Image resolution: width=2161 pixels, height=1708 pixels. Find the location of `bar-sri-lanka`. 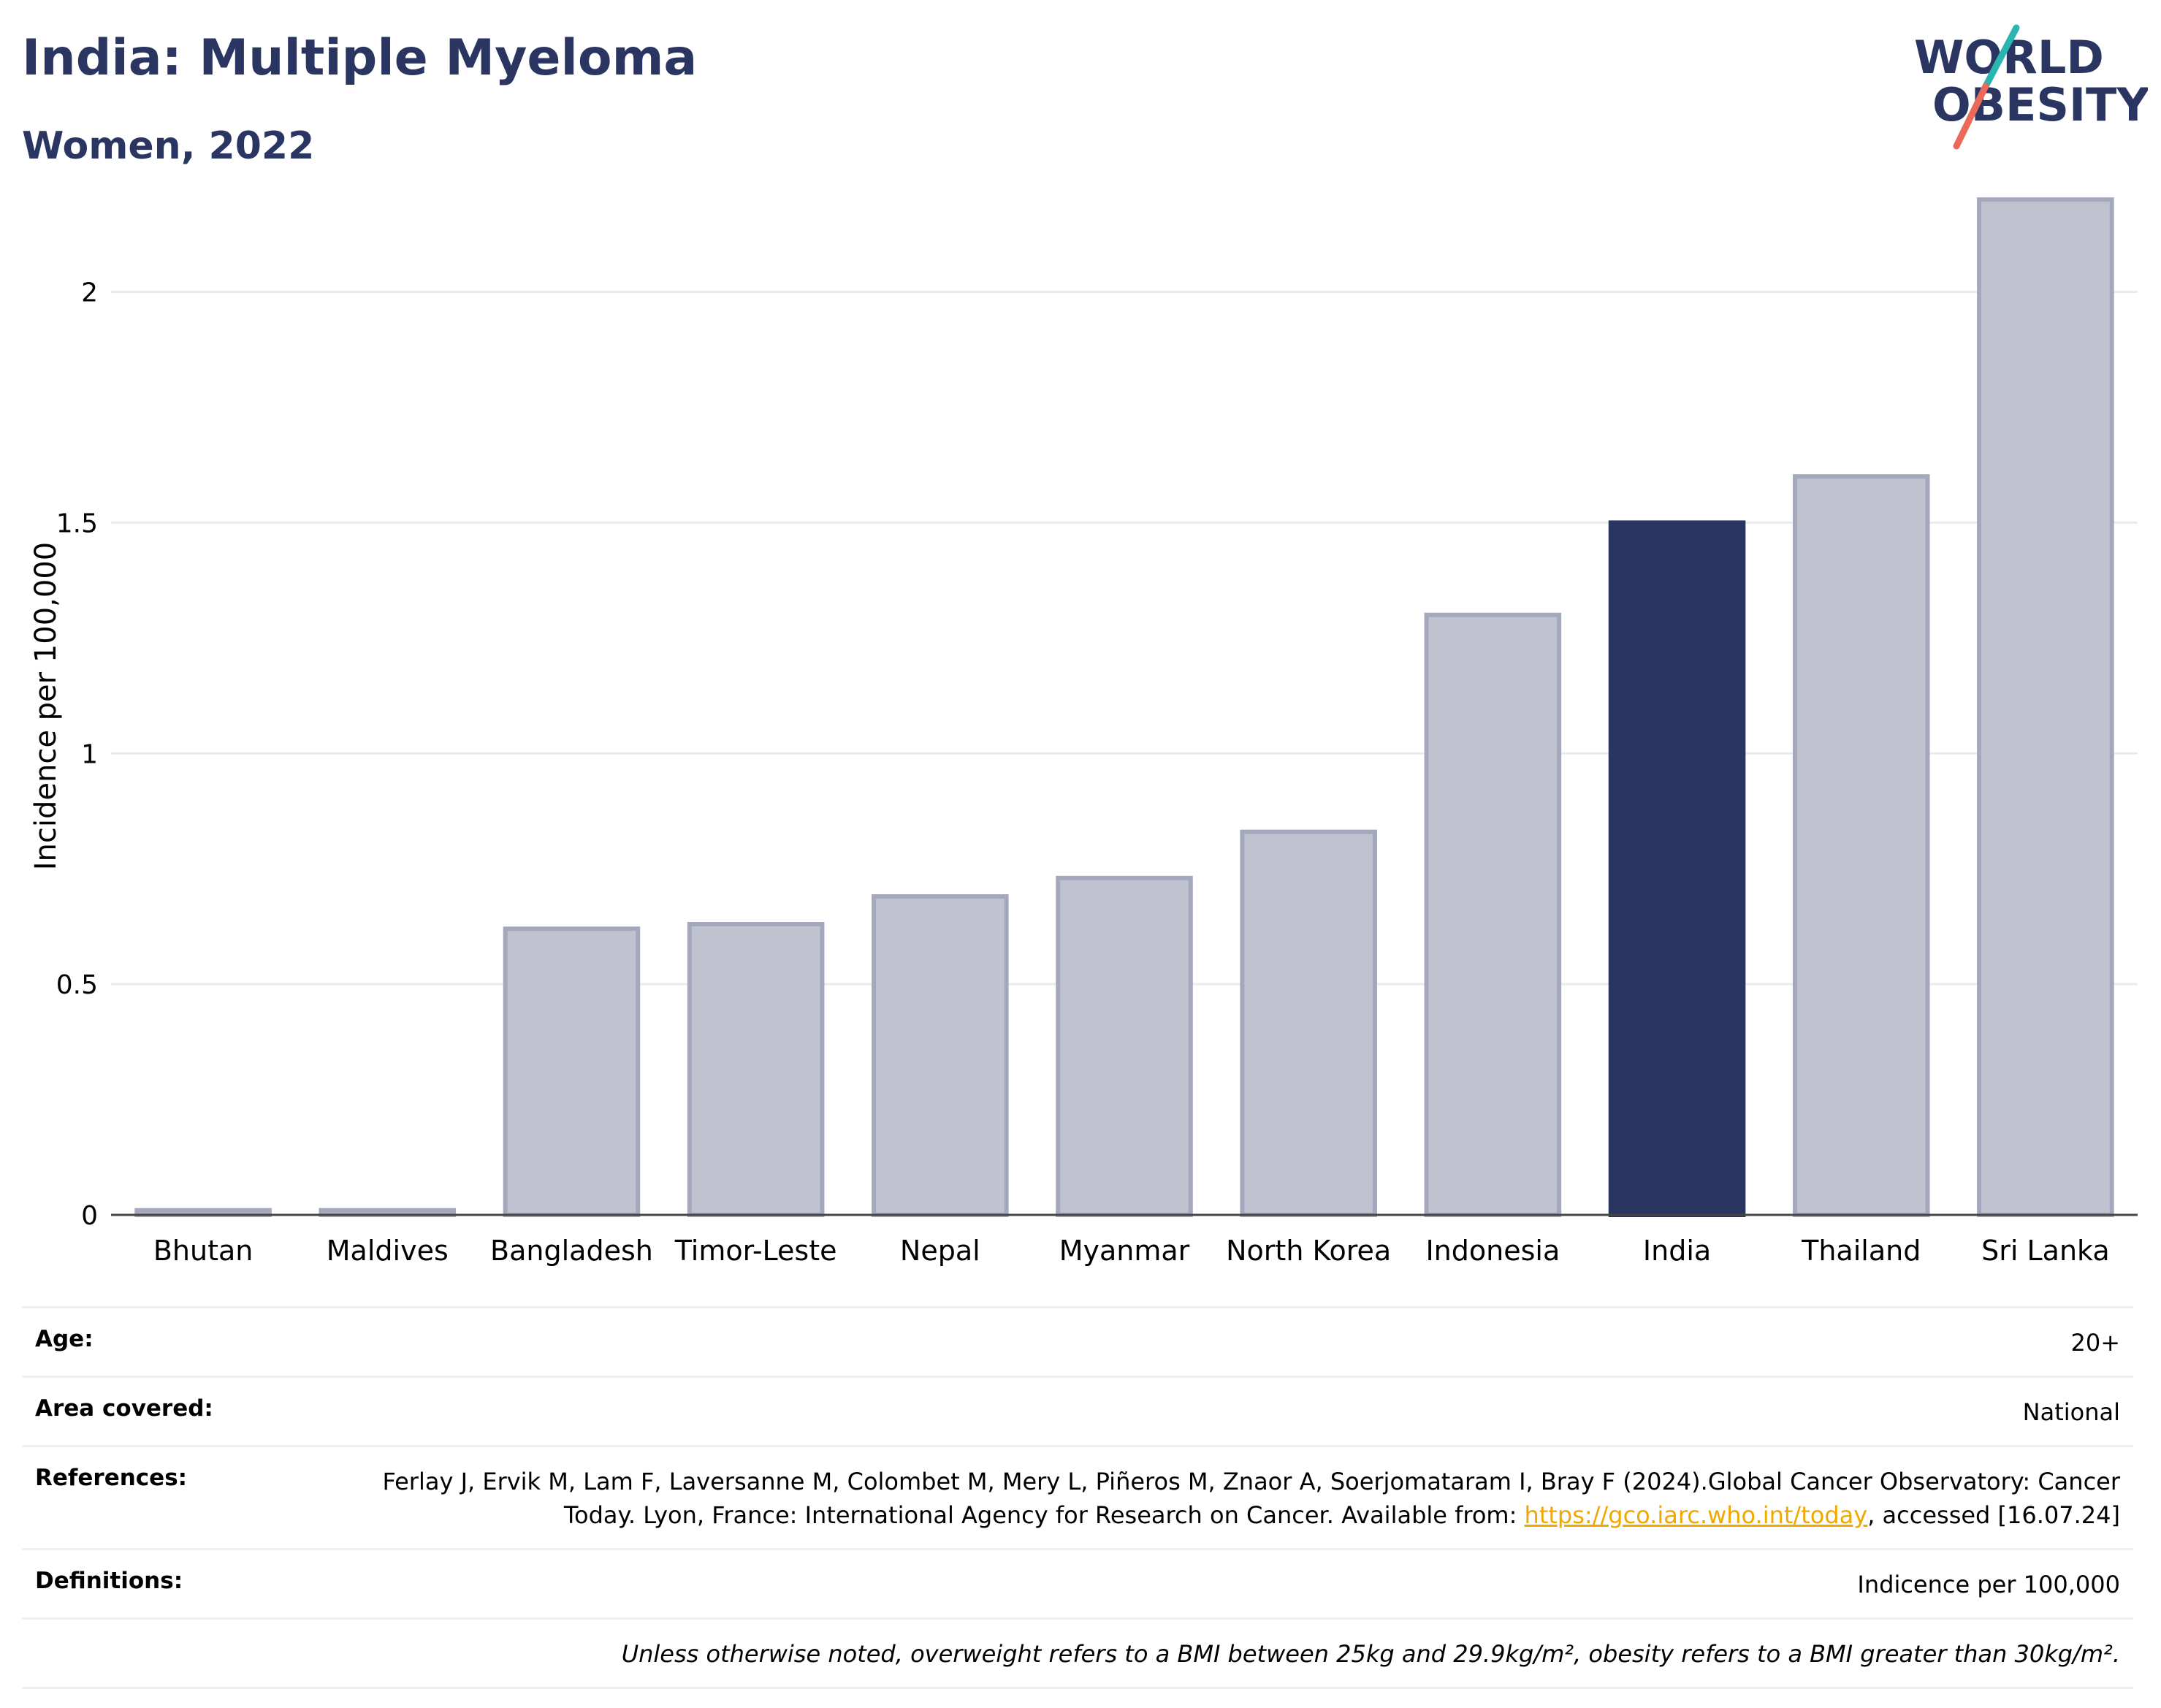

bar-sri-lanka is located at coordinates (2046, 707).